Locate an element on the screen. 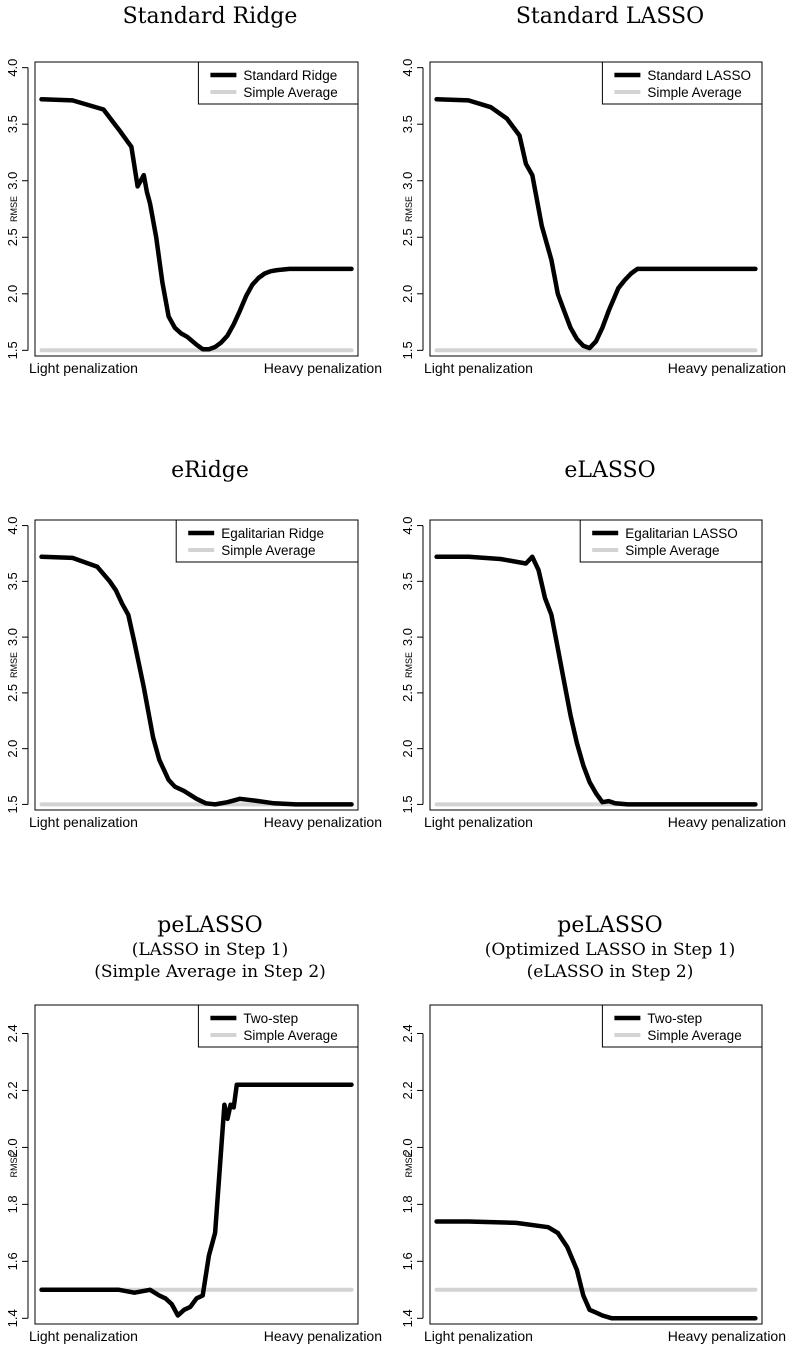 The image size is (790, 1347). chart-subtitle-1: (LASSO in Step 1) is located at coordinates (210, 950).